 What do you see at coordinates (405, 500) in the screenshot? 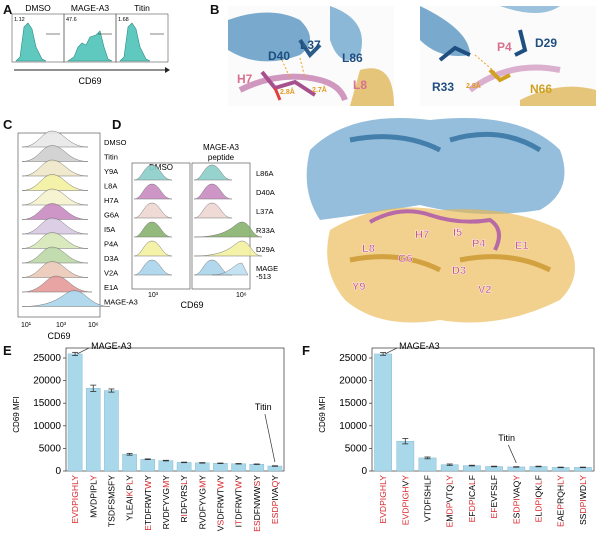
I see `x-tick-label-1: EVDPIGHVY` at bounding box center [405, 500].